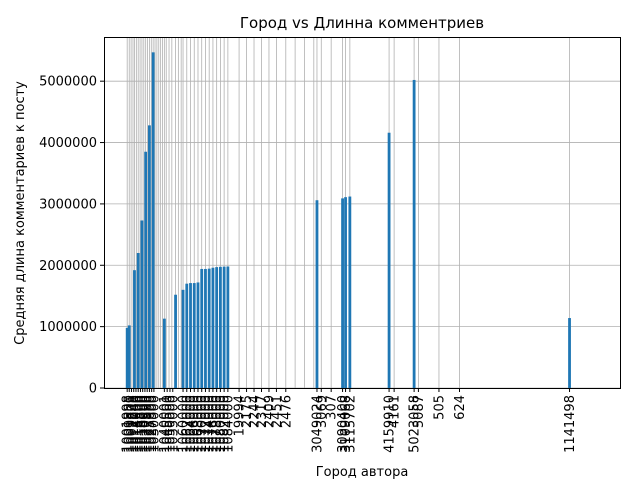  I want to click on x-tick-label: 1064000, so click(191, 424).